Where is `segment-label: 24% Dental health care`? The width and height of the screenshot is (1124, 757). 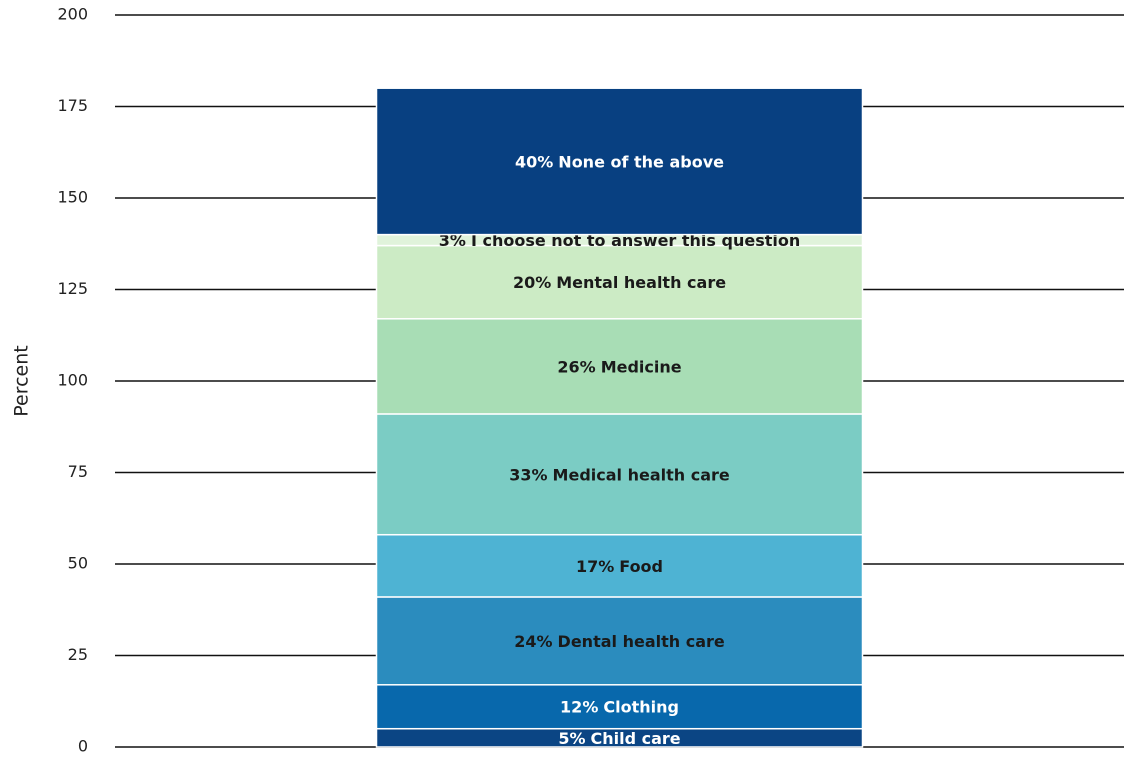 segment-label: 24% Dental health care is located at coordinates (619, 640).